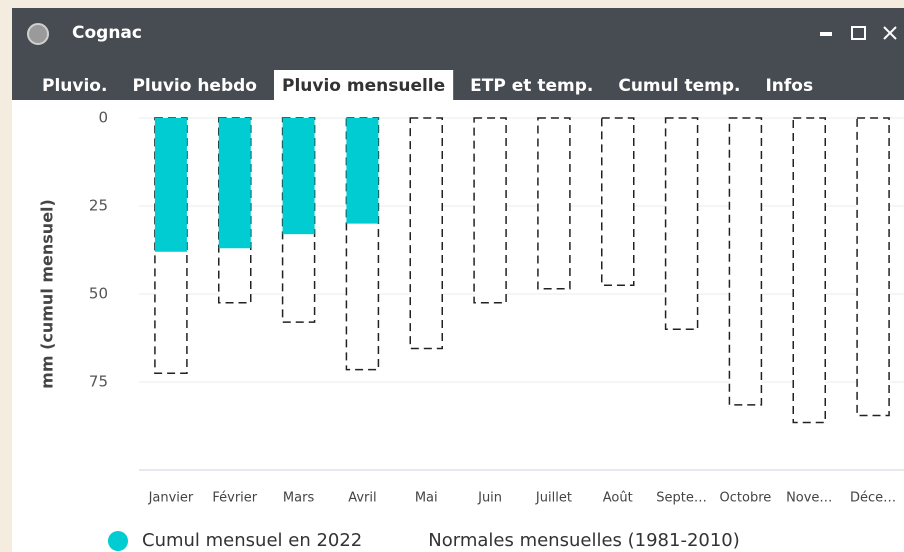  What do you see at coordinates (746, 498) in the screenshot?
I see `x-tick-label: Octobre` at bounding box center [746, 498].